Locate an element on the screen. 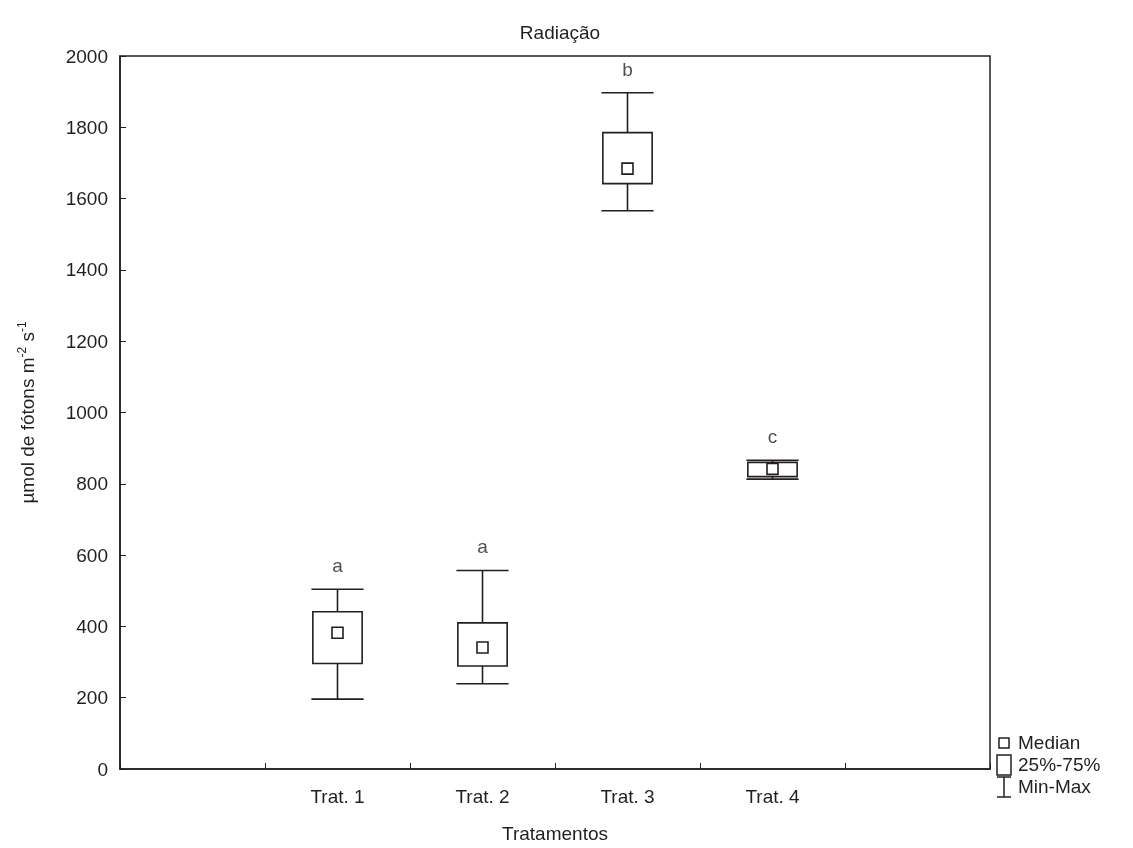  annotation: c is located at coordinates (772, 437).